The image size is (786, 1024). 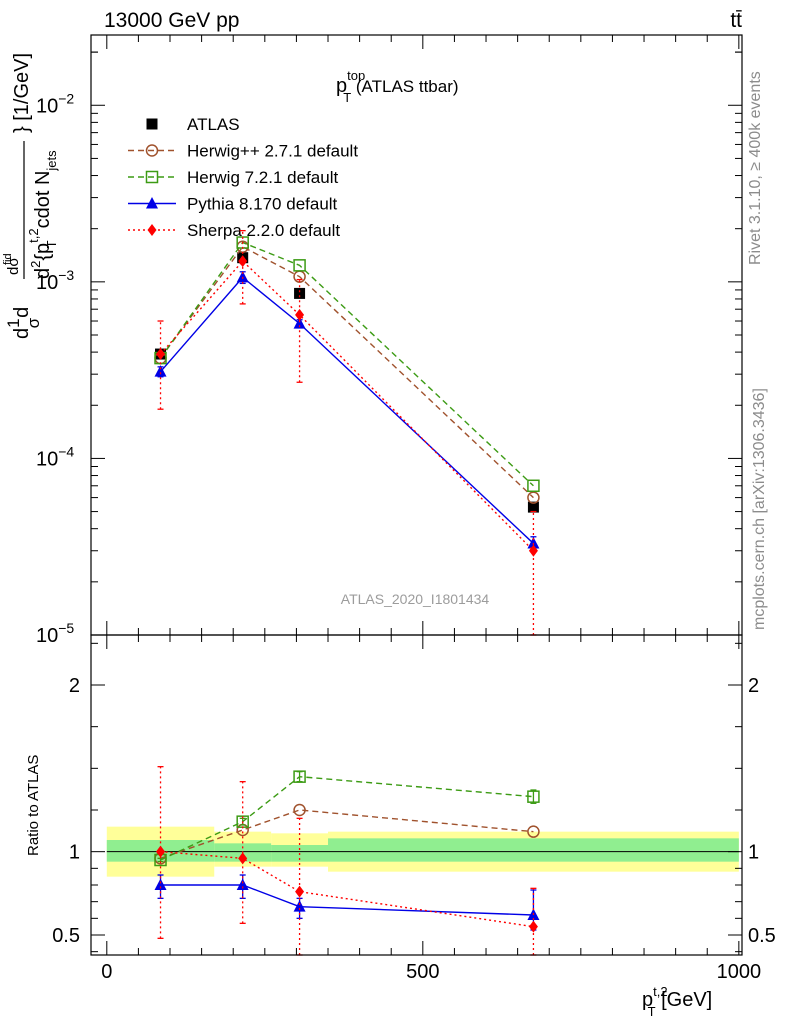 I want to click on ratio-y-axis-label: Ratio to ATLAS, so click(x=33, y=805).